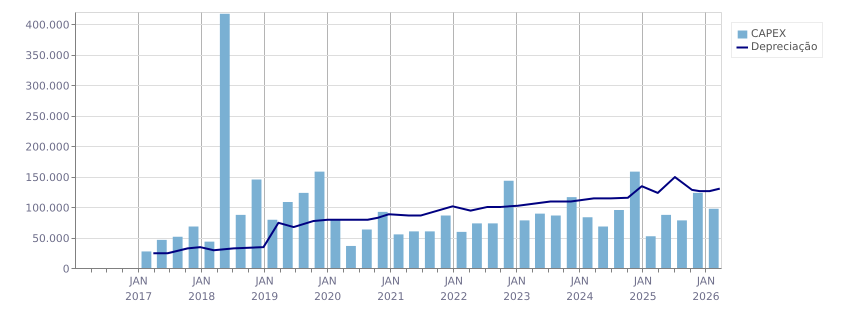 This screenshot has width=851, height=313. What do you see at coordinates (643, 289) in the screenshot?
I see `x-tick-label: JAN 2025` at bounding box center [643, 289].